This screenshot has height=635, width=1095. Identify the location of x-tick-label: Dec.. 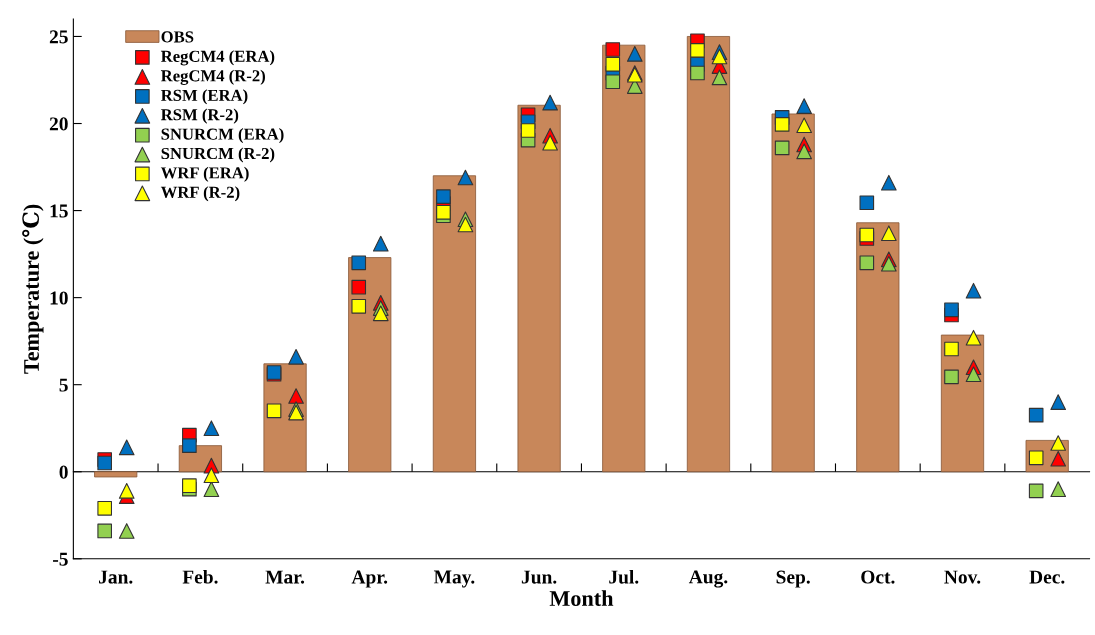
(1047, 577).